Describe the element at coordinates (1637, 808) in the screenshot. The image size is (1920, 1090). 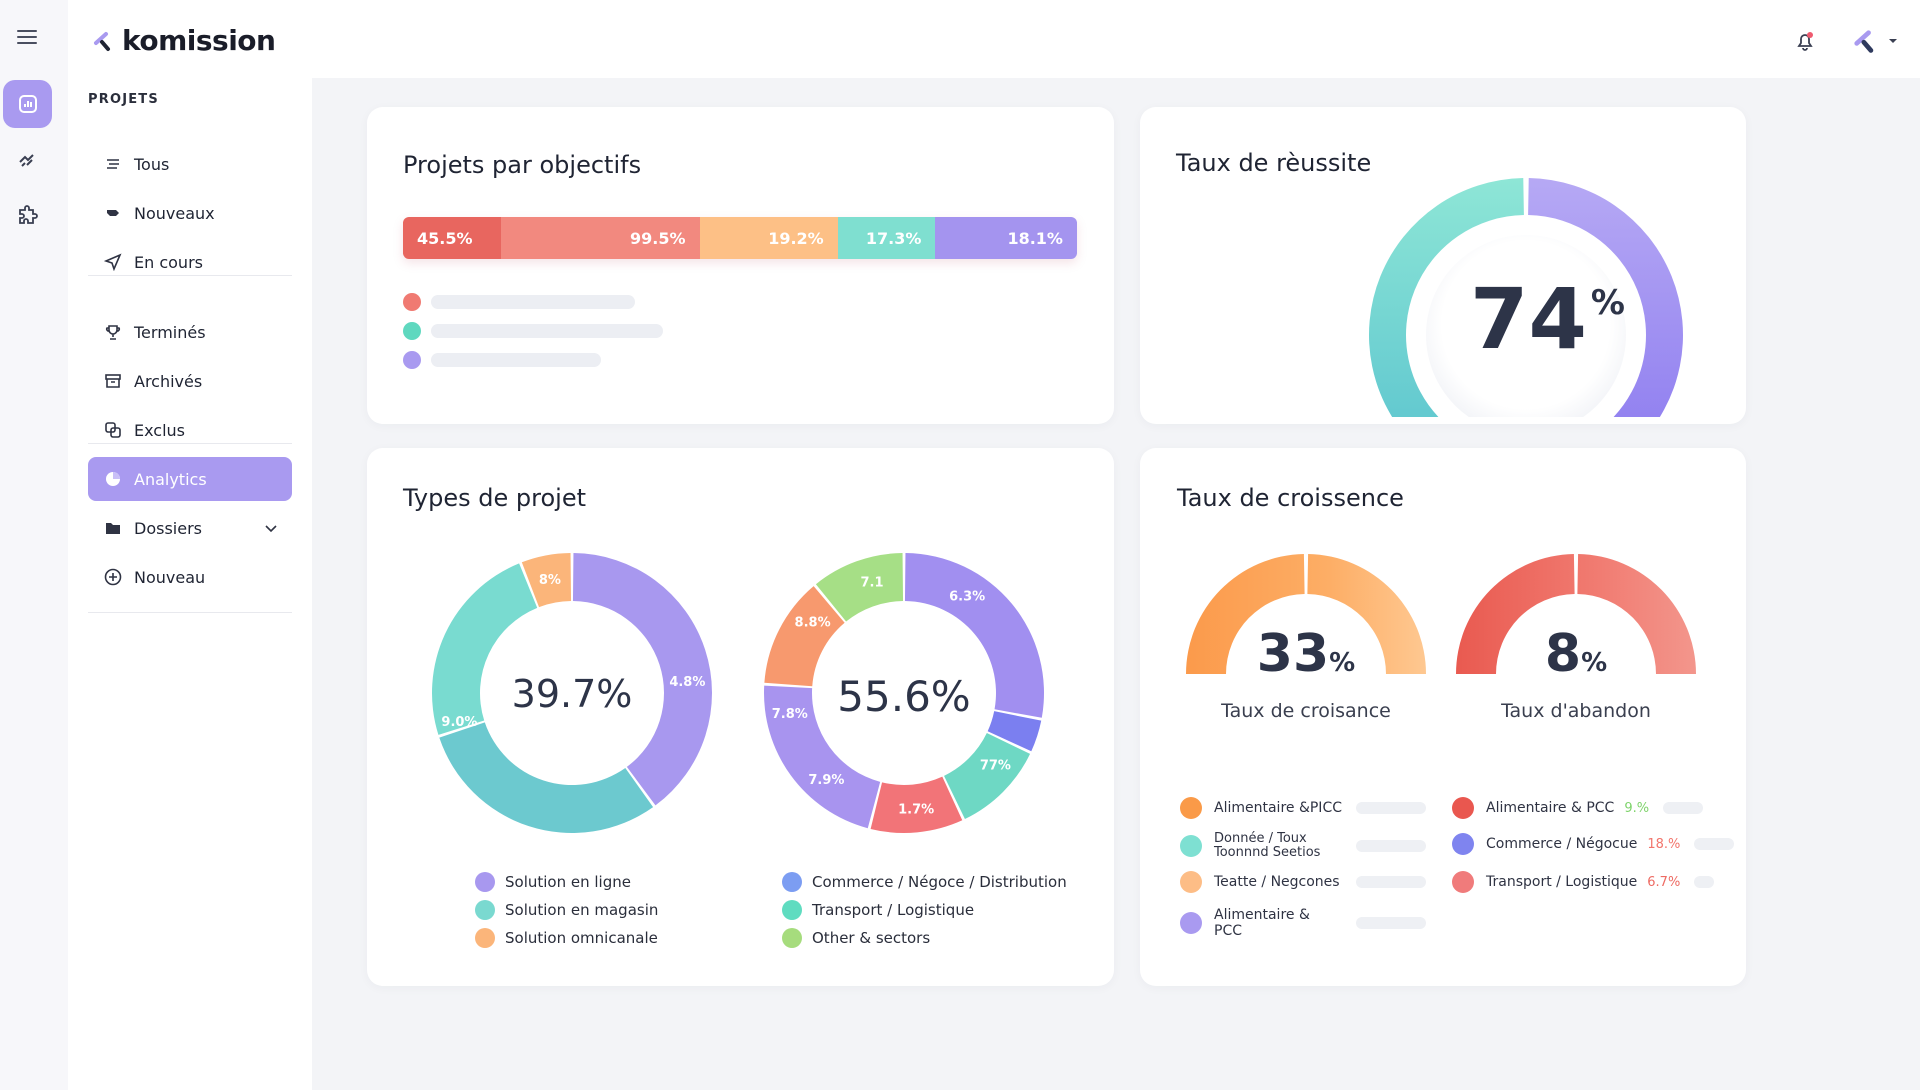
I see `legend-percent: 9.%` at that location.